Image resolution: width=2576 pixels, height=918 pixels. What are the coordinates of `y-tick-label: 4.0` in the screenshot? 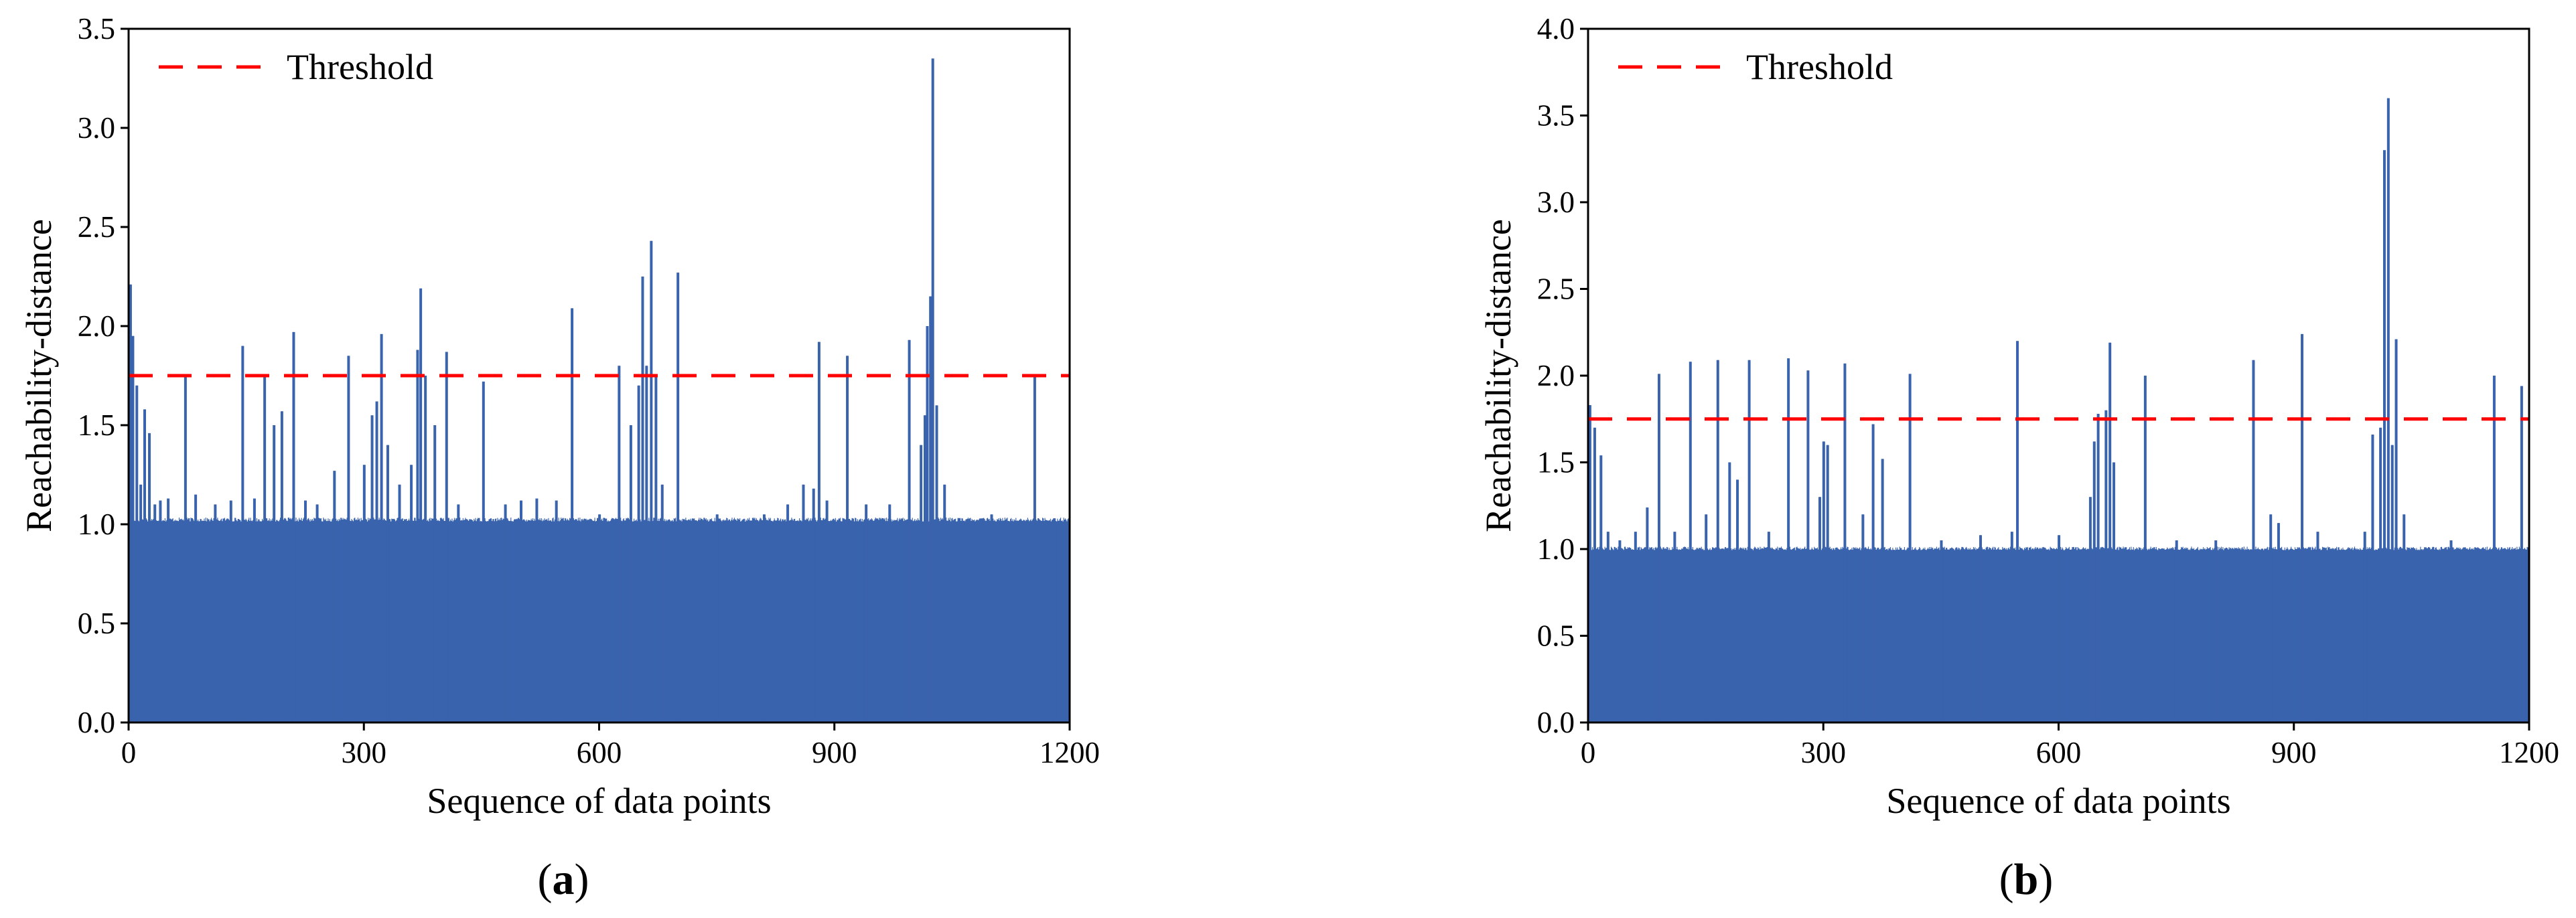 It's located at (1556, 29).